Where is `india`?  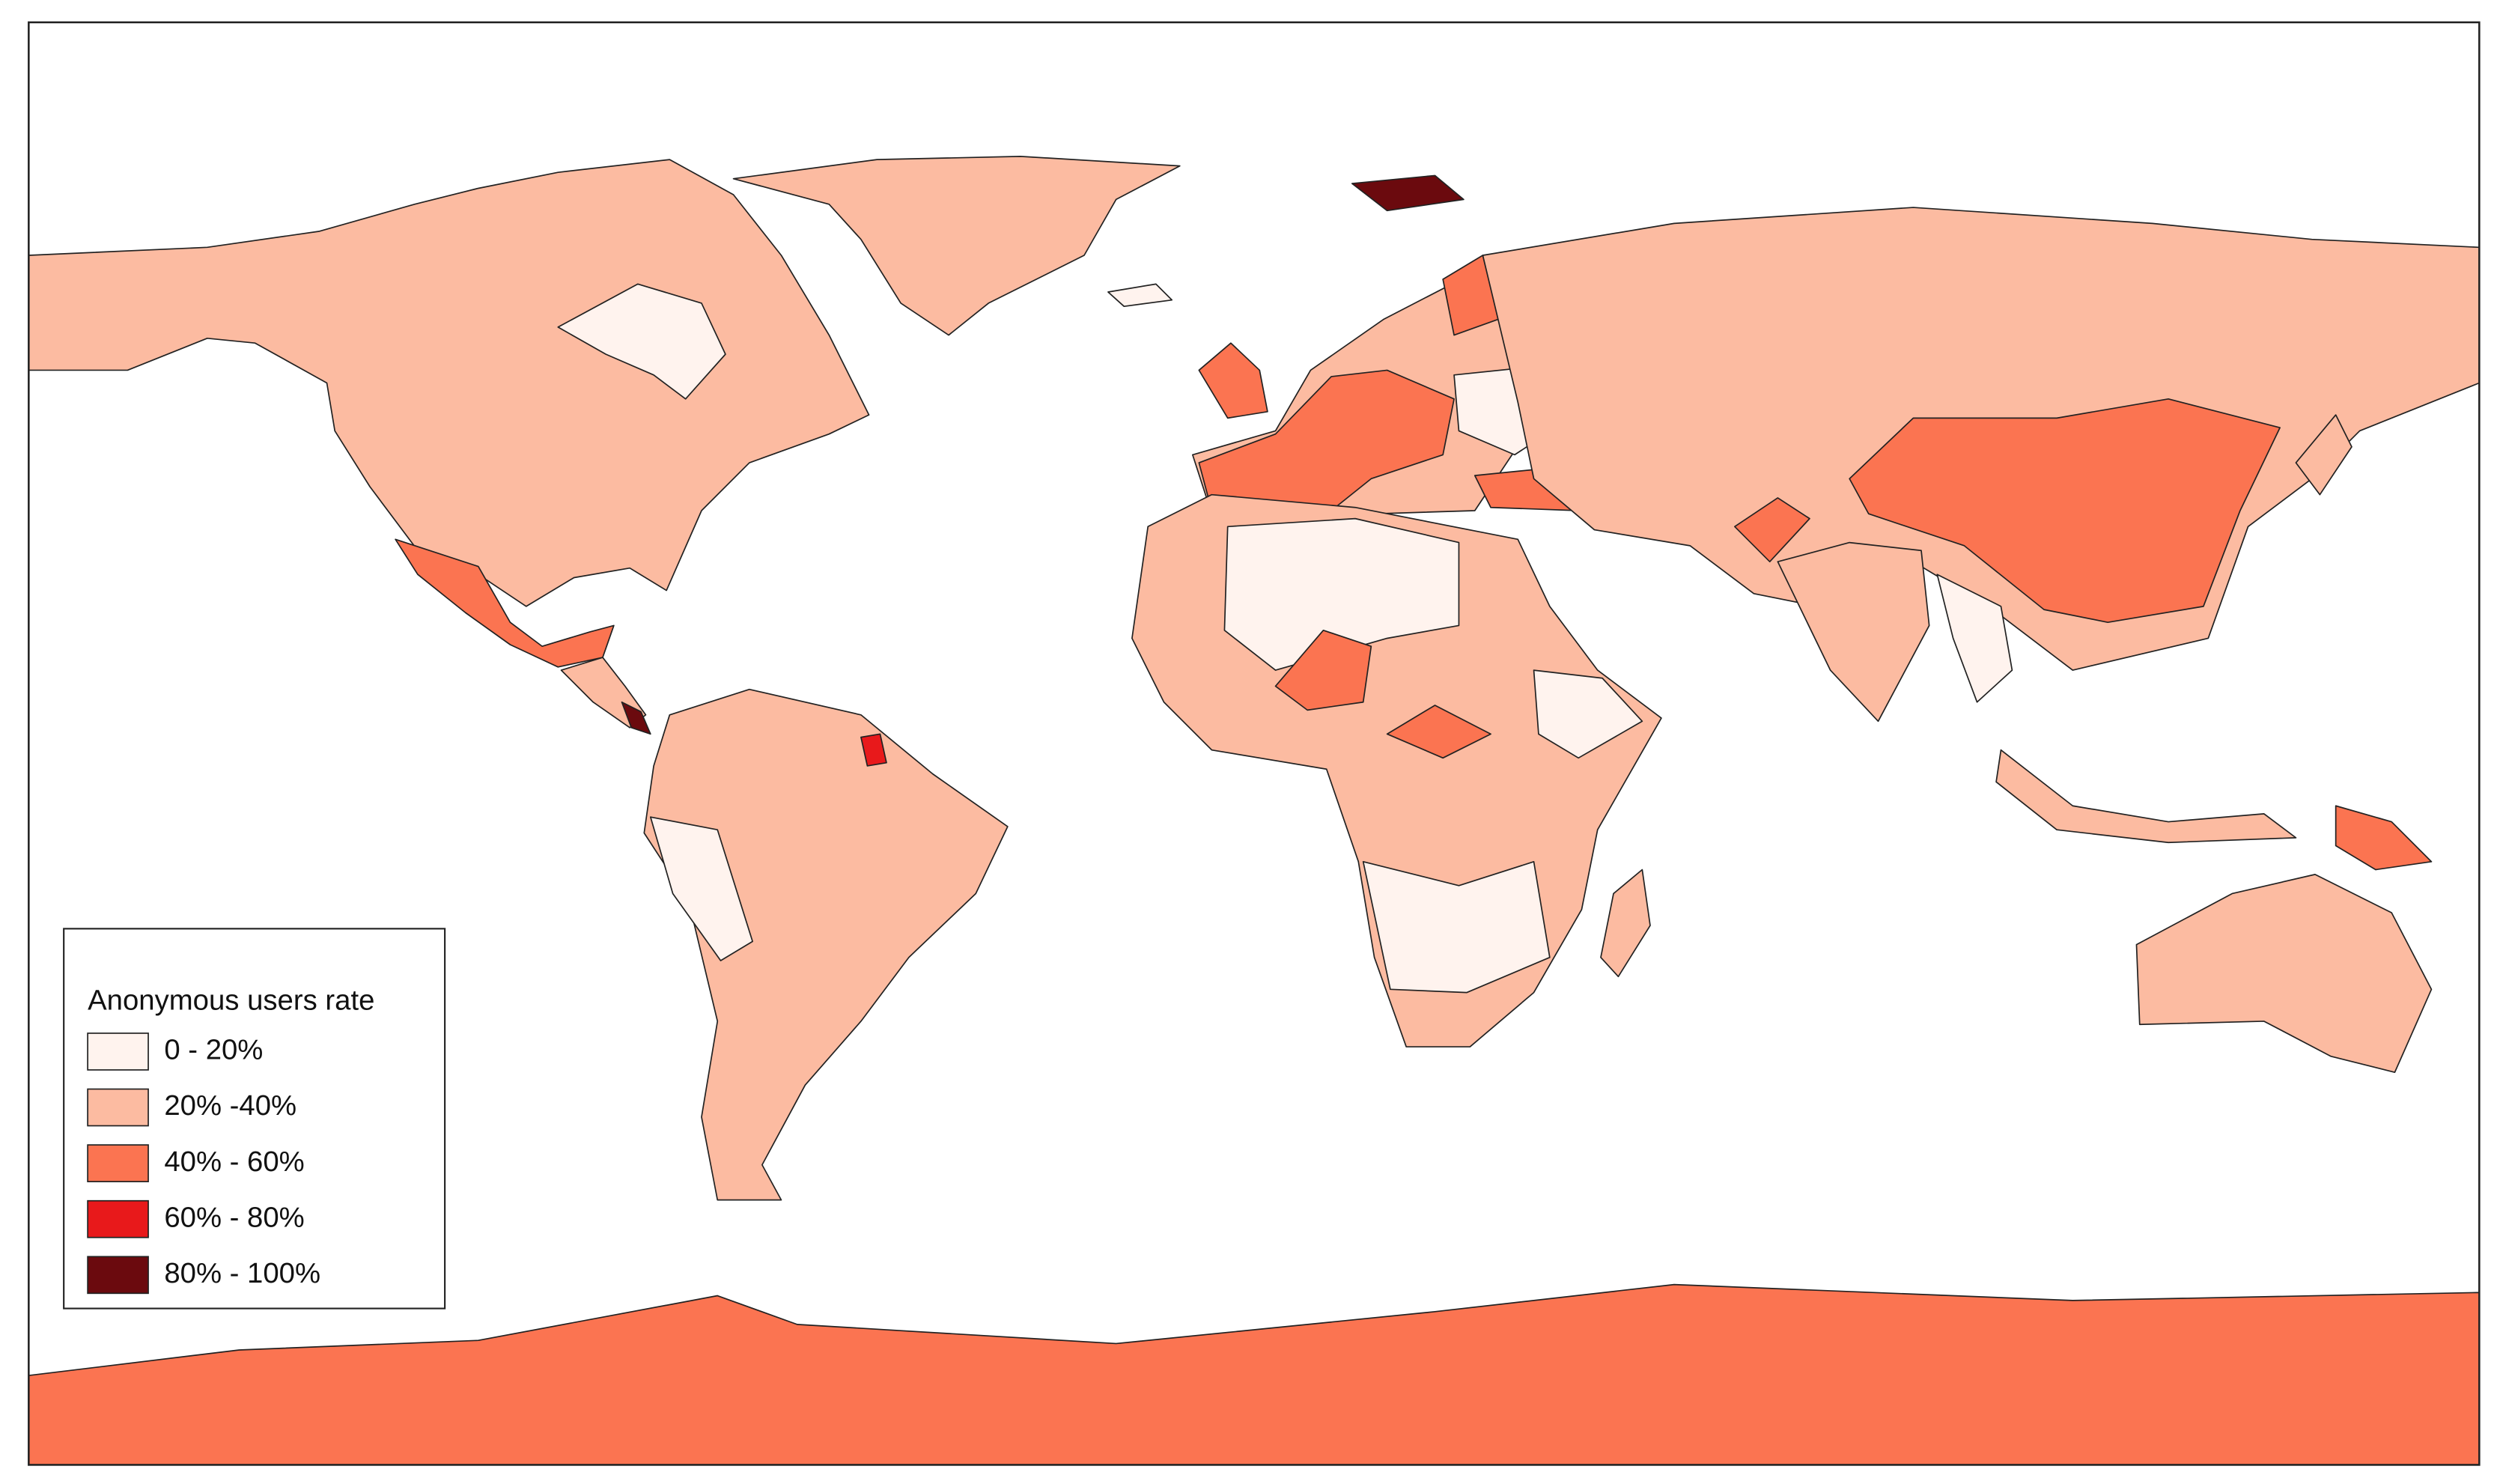 india is located at coordinates (1853, 632).